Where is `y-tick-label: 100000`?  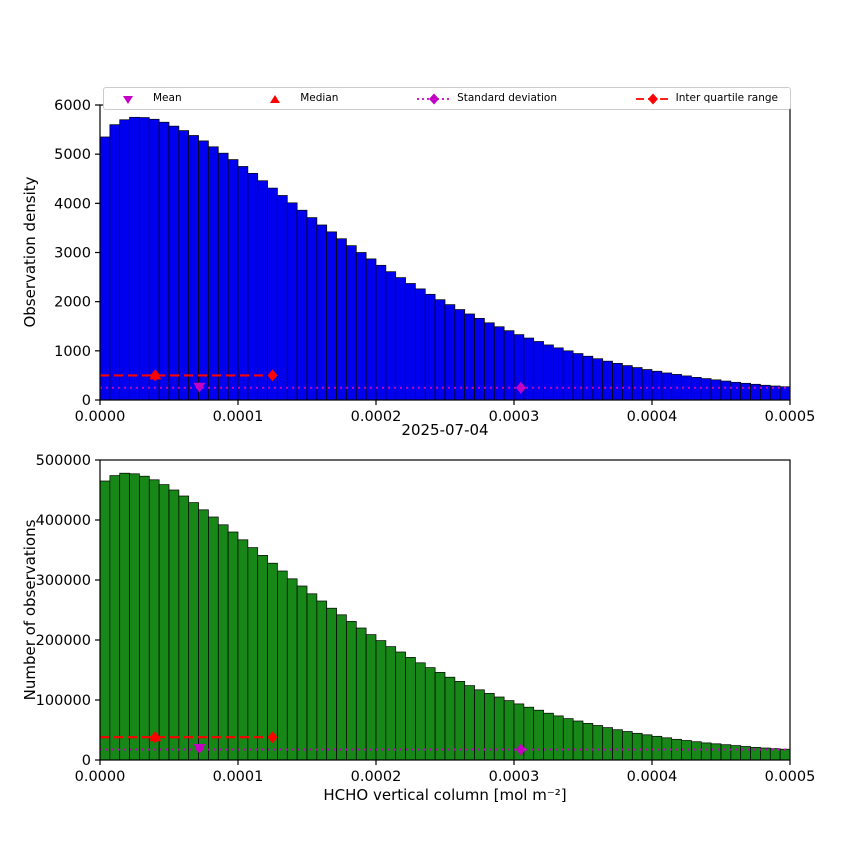
y-tick-label: 100000 is located at coordinates (63, 701).